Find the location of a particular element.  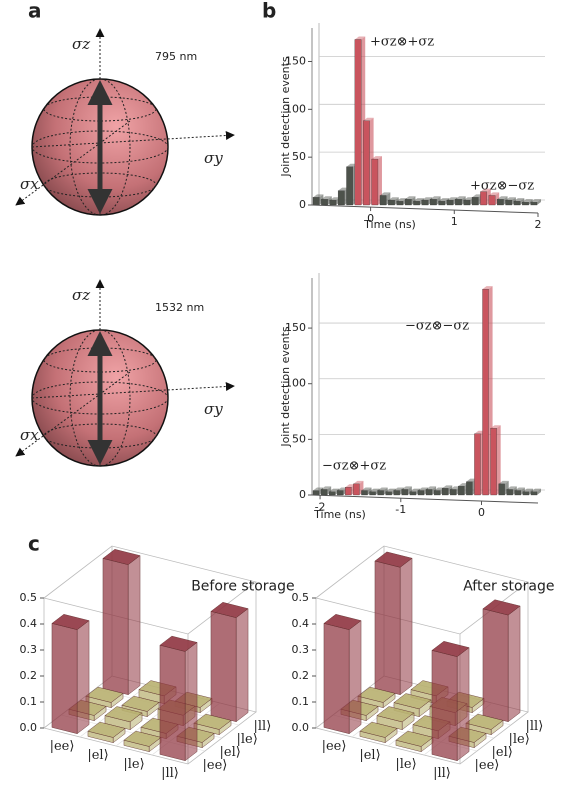

x-tick-label: 2 is located at coordinates (538, 224).